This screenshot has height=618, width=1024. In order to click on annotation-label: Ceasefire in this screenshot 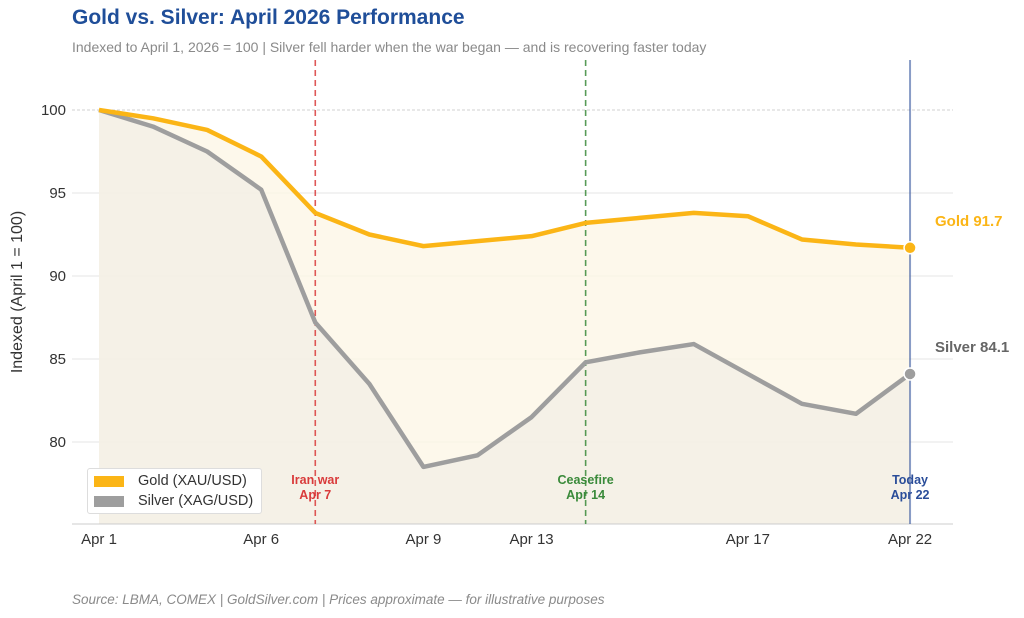, I will do `click(585, 480)`.